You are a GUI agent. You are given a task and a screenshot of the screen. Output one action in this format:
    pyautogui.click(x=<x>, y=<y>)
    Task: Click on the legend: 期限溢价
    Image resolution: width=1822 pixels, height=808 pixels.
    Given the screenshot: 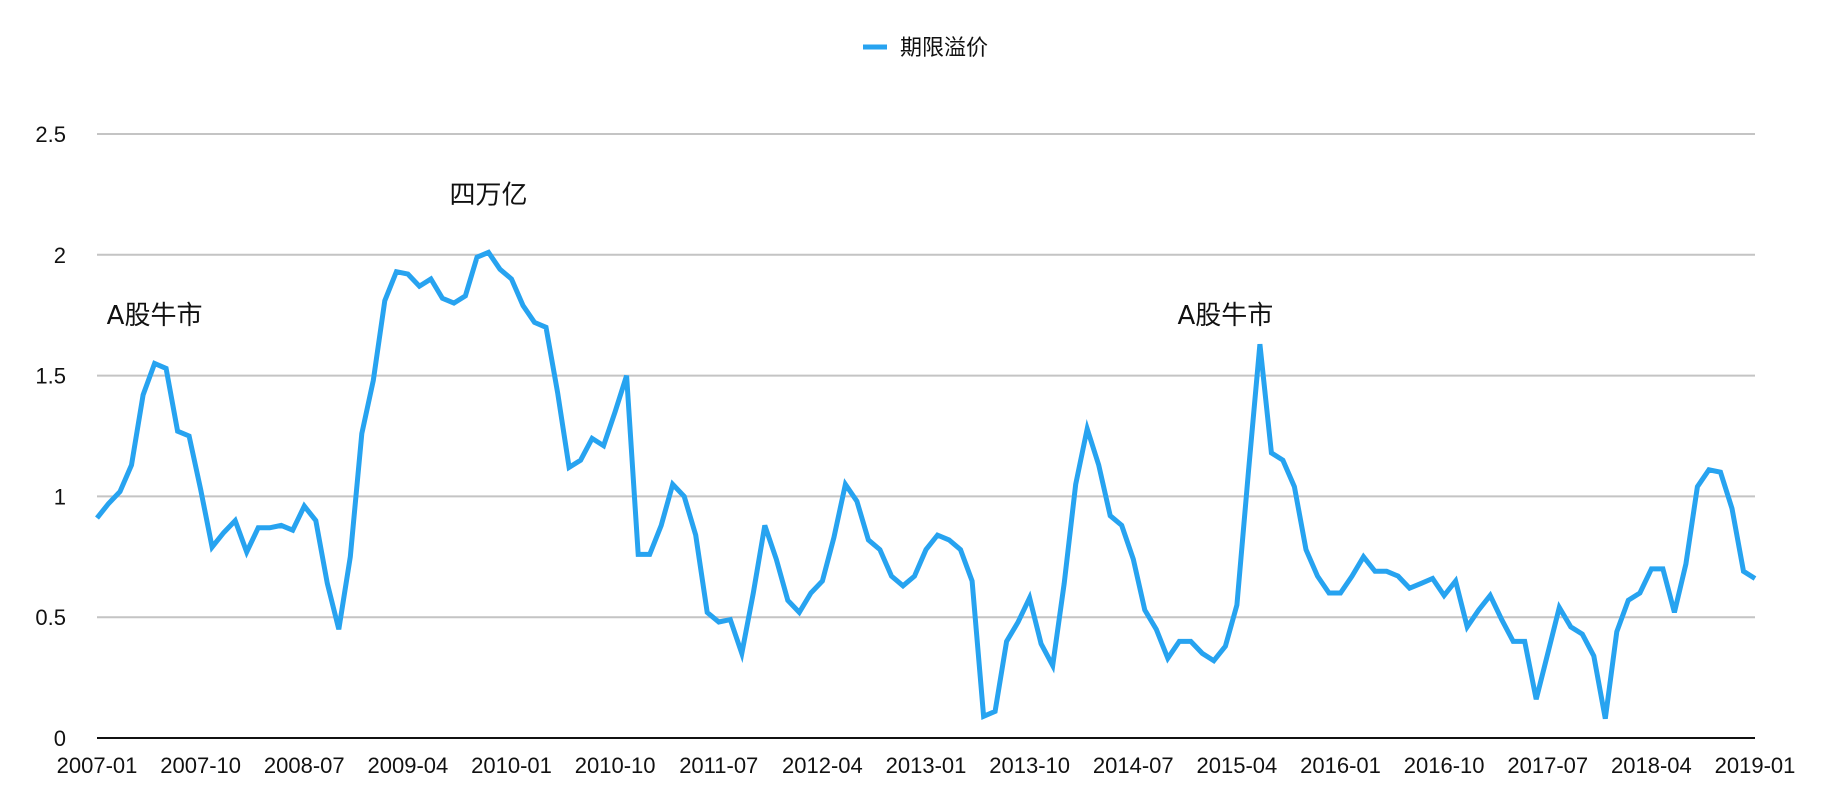 What is the action you would take?
    pyautogui.click(x=925, y=48)
    